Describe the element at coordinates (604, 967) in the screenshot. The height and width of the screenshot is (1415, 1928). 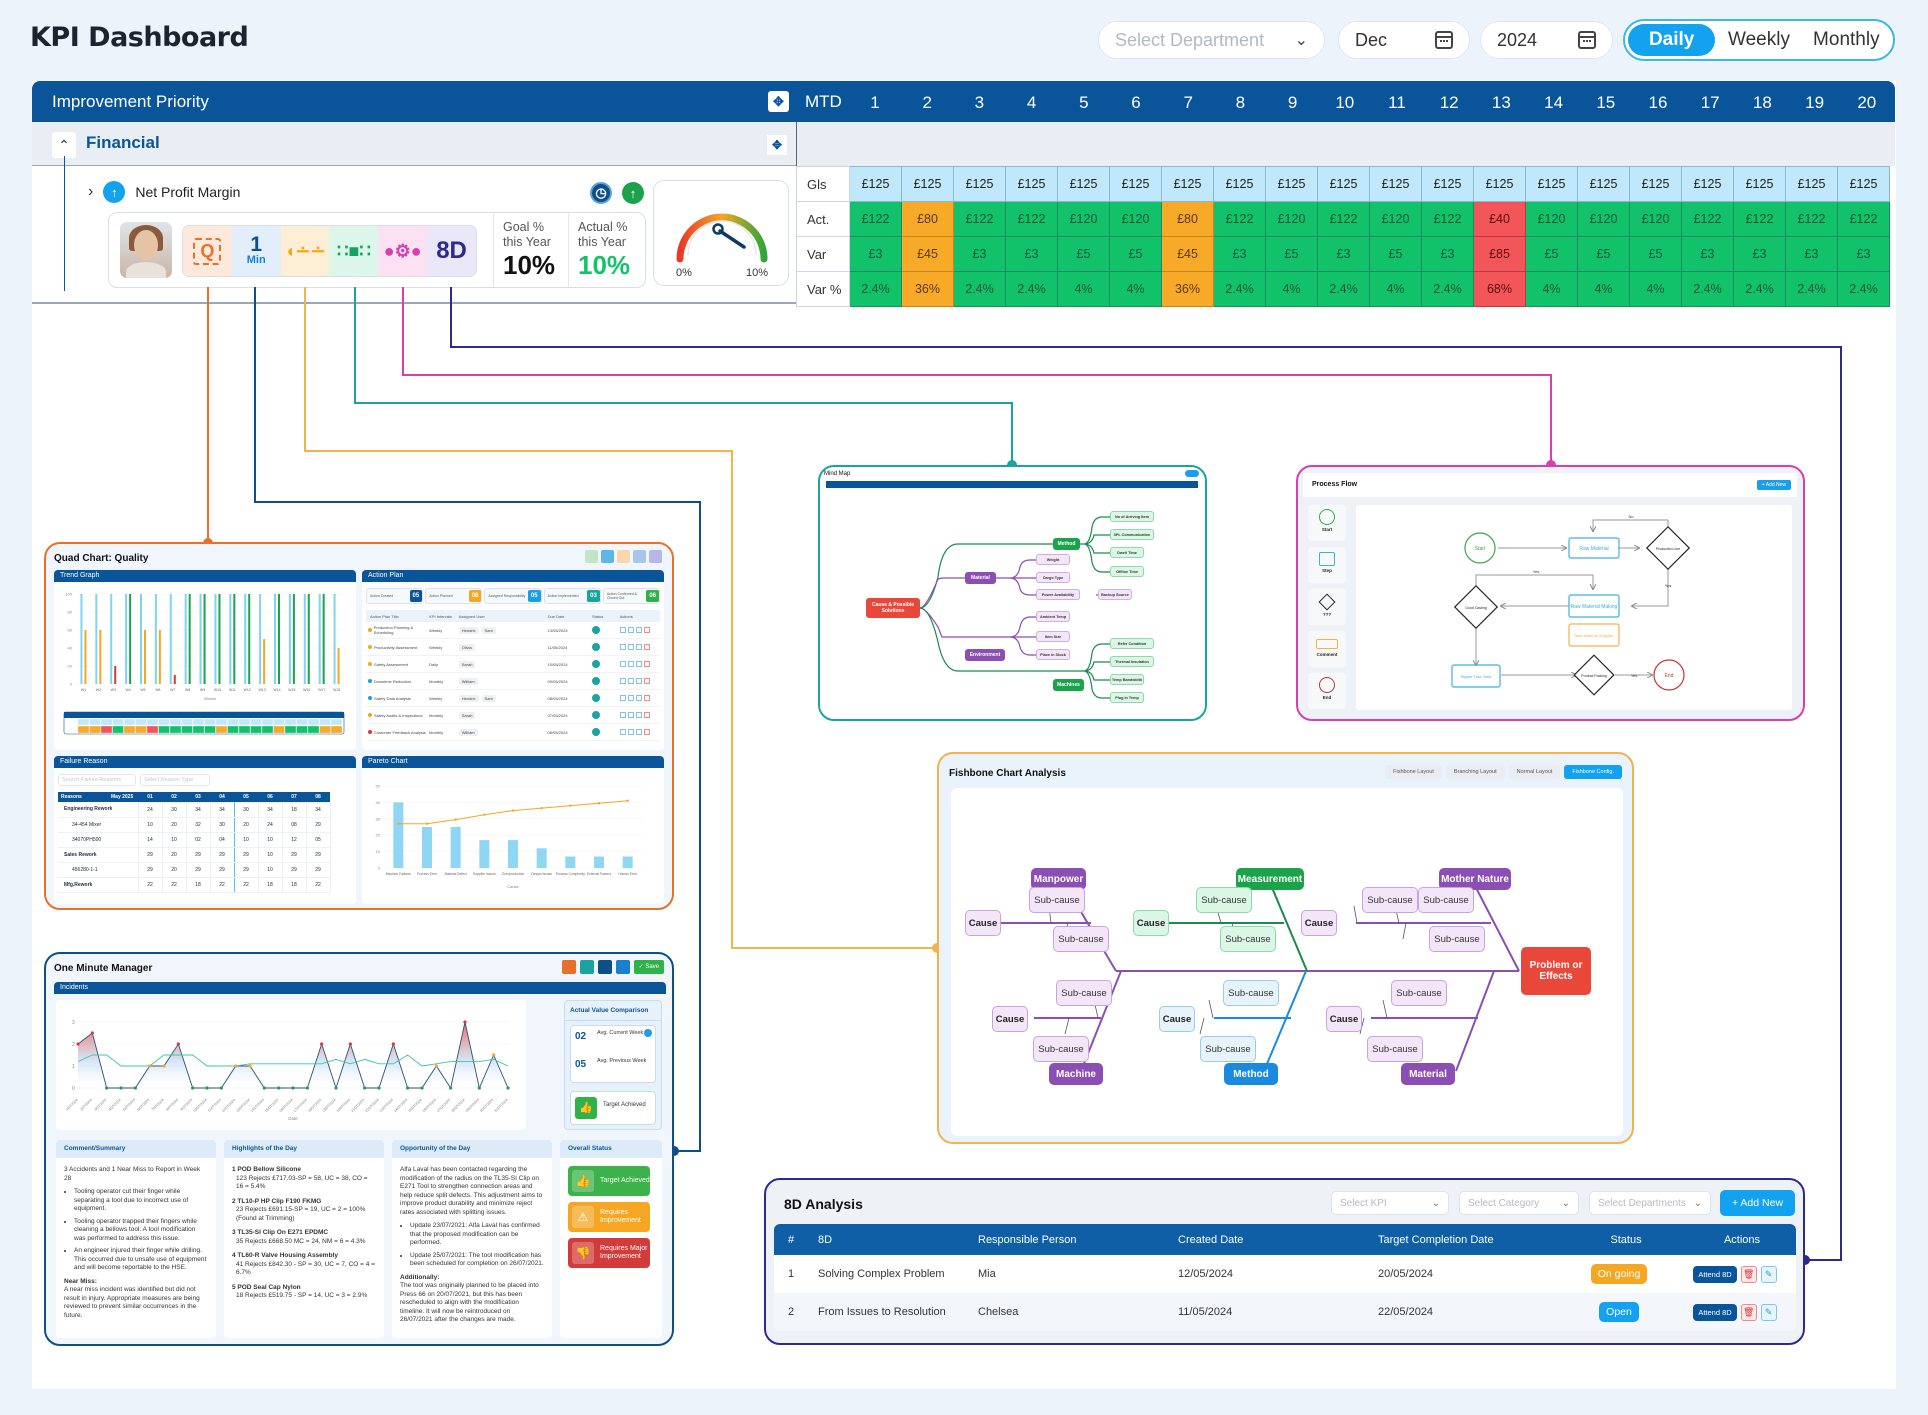
I see `user-icon` at that location.